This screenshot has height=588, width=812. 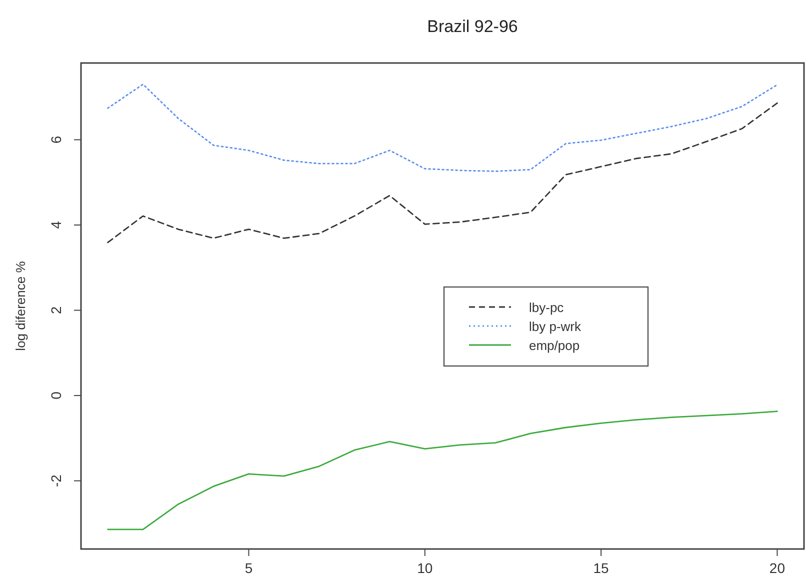 I want to click on y-axis-title: log diference %, so click(x=20, y=305).